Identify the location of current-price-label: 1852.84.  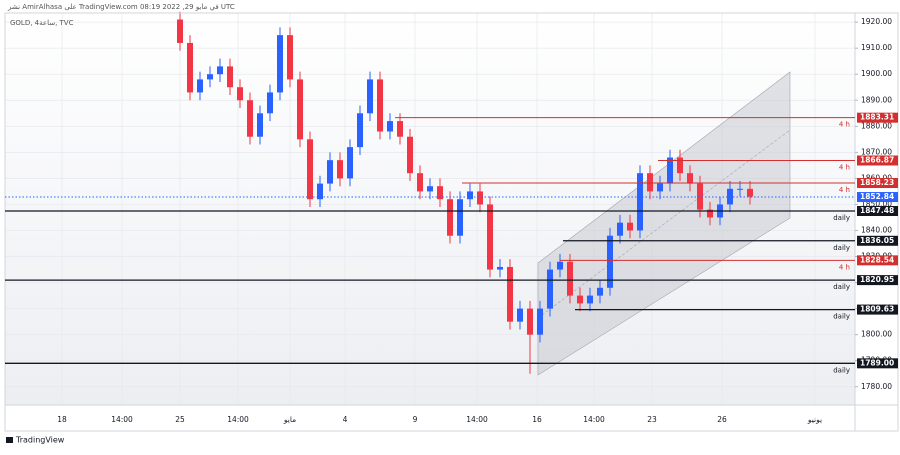
(877, 196).